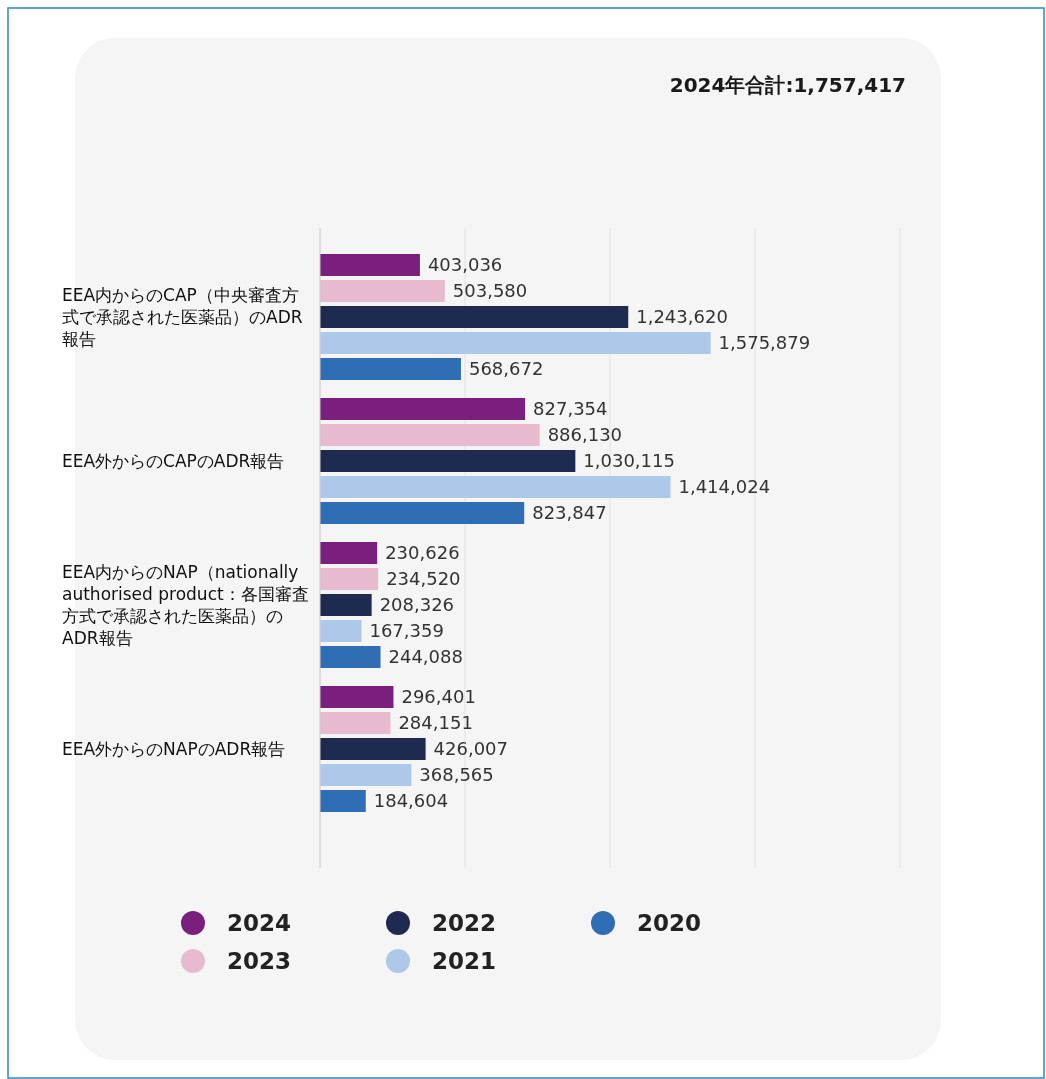 The image size is (1046, 1079). What do you see at coordinates (787, 85) in the screenshot?
I see `chart-title: 2024年合計:1,757,417` at bounding box center [787, 85].